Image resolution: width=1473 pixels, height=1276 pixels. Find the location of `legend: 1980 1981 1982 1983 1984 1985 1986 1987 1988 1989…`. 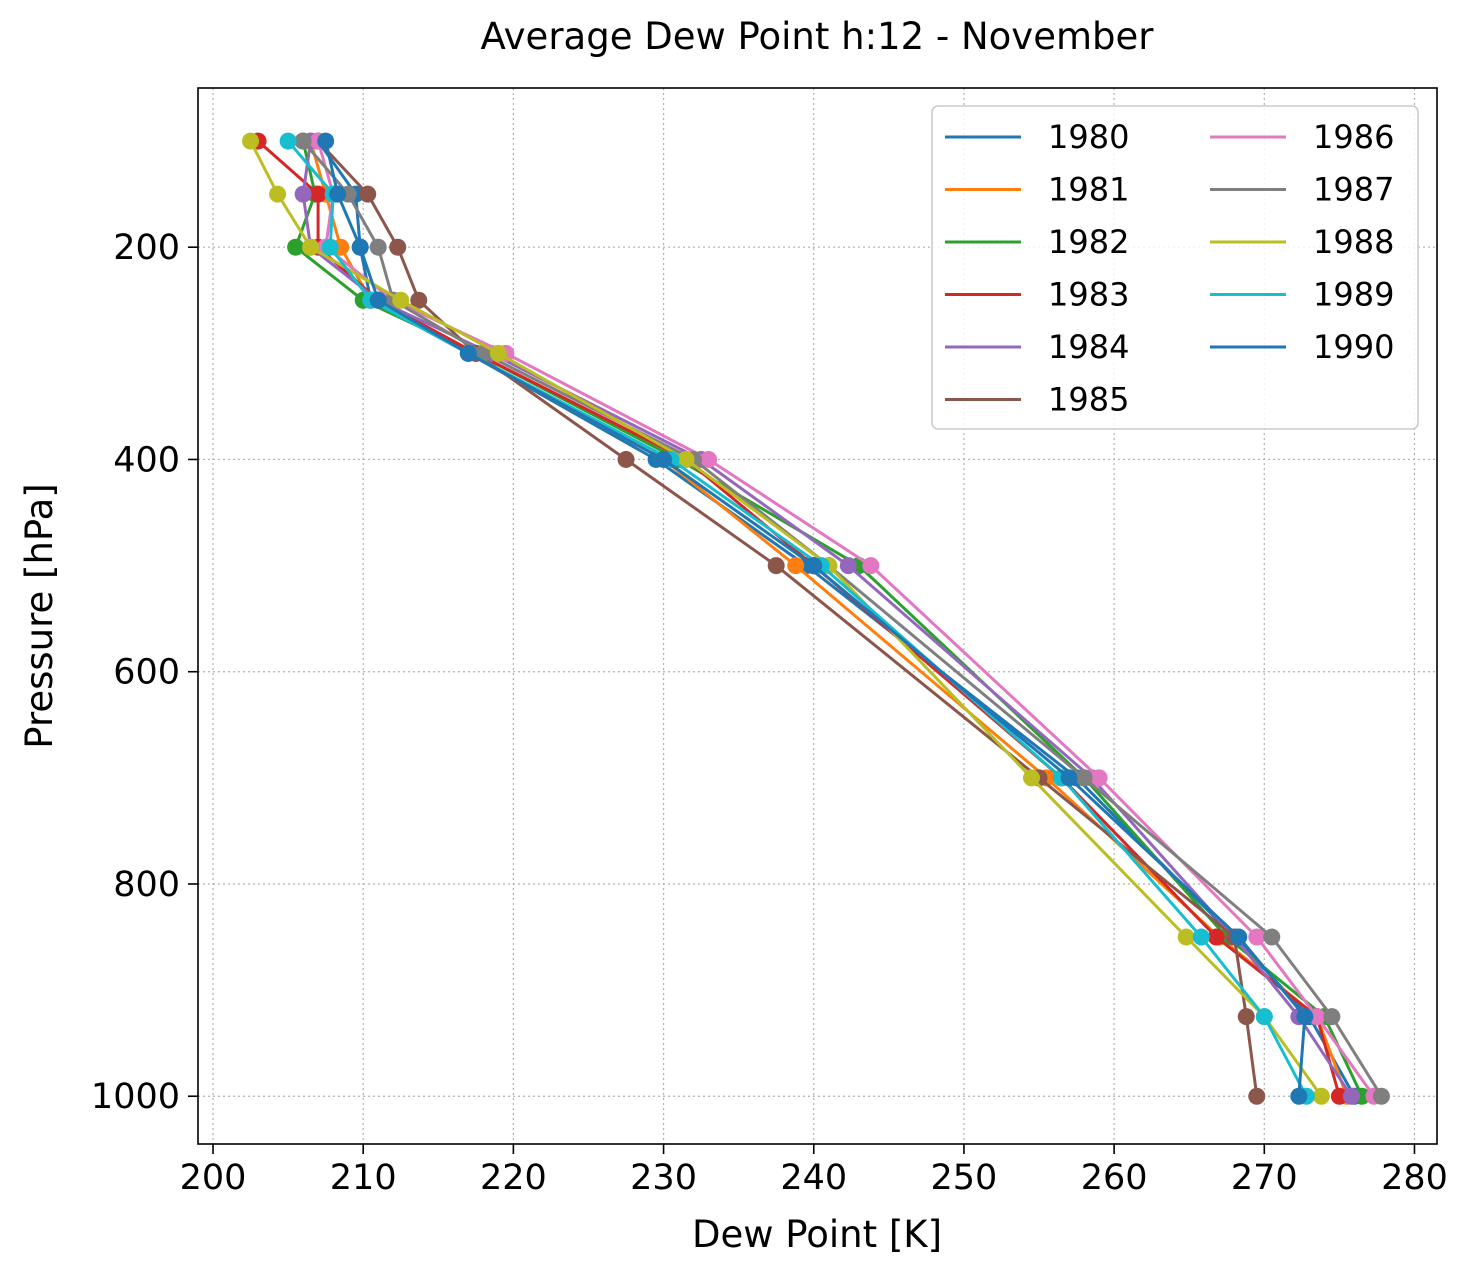

legend: 1980 1981 1982 1983 1984 1985 1986 1987 1988 1989… is located at coordinates (1175, 267).